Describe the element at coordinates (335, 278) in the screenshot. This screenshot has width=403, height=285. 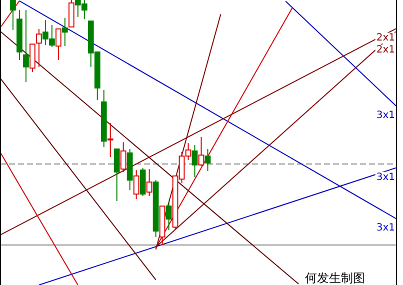
I see `text: 何发生制图` at that location.